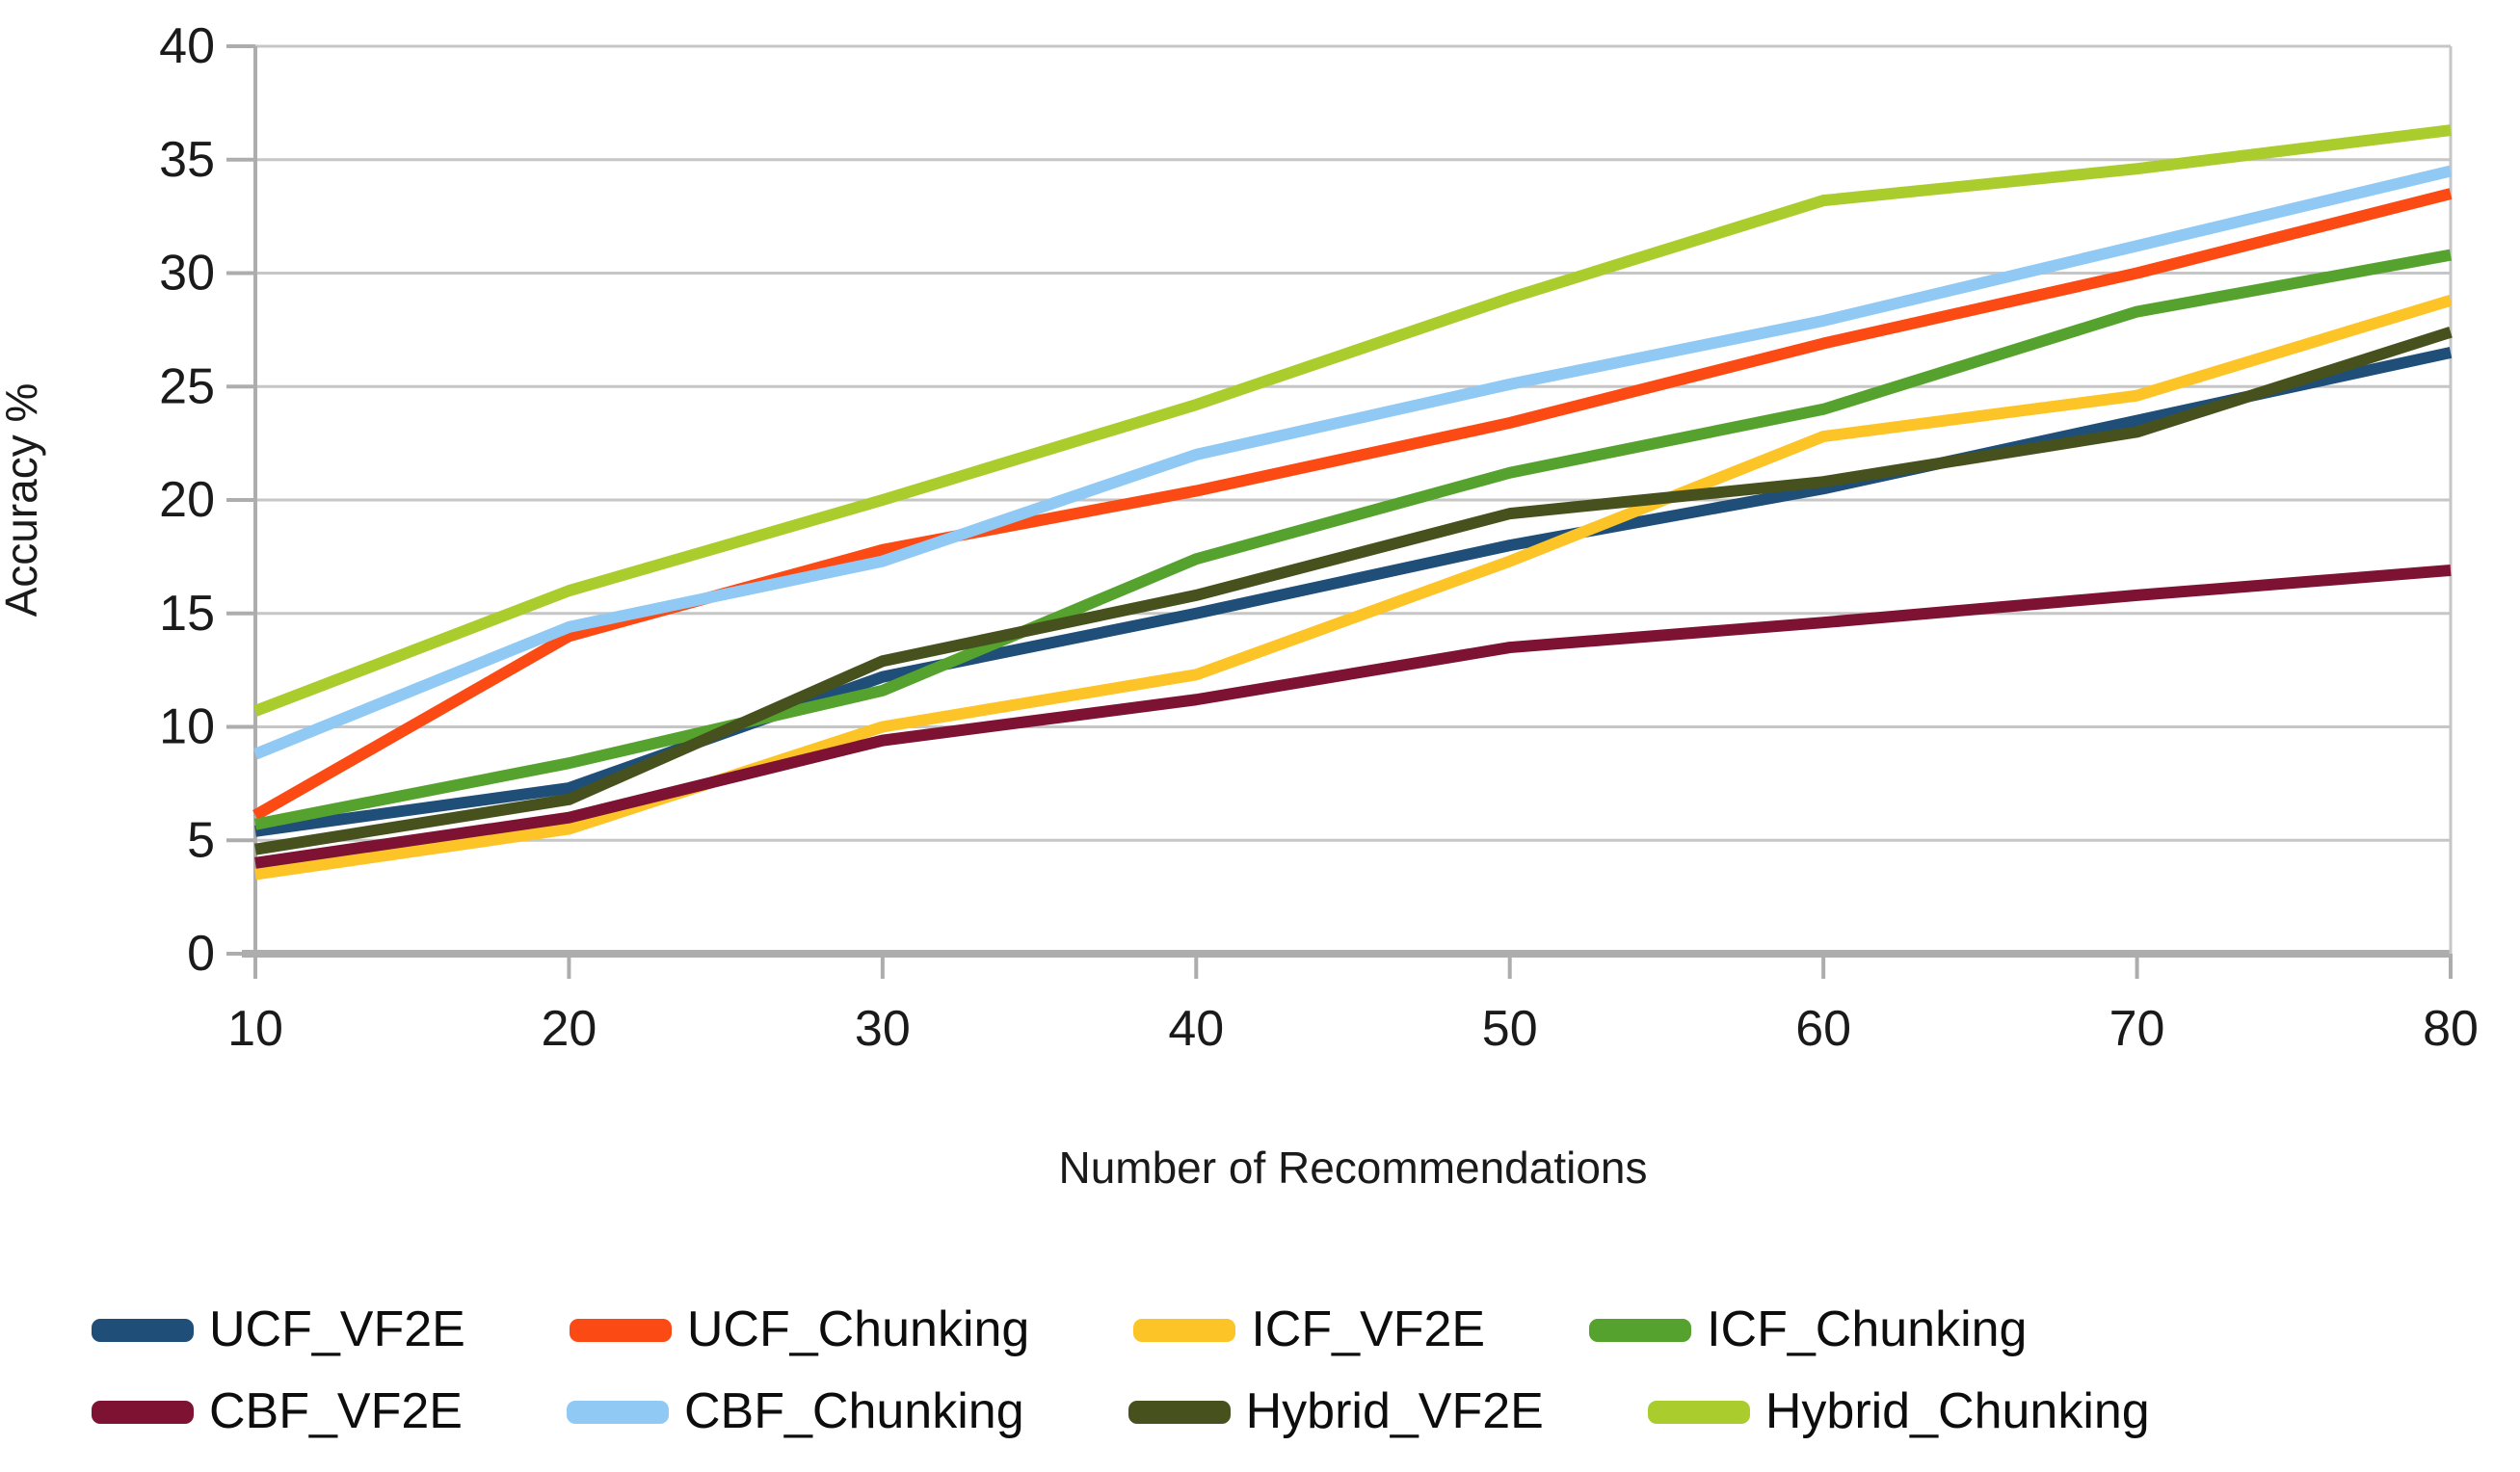 The height and width of the screenshot is (1472, 2520). I want to click on legend-swatch-icf-chunking-icon, so click(1641, 1330).